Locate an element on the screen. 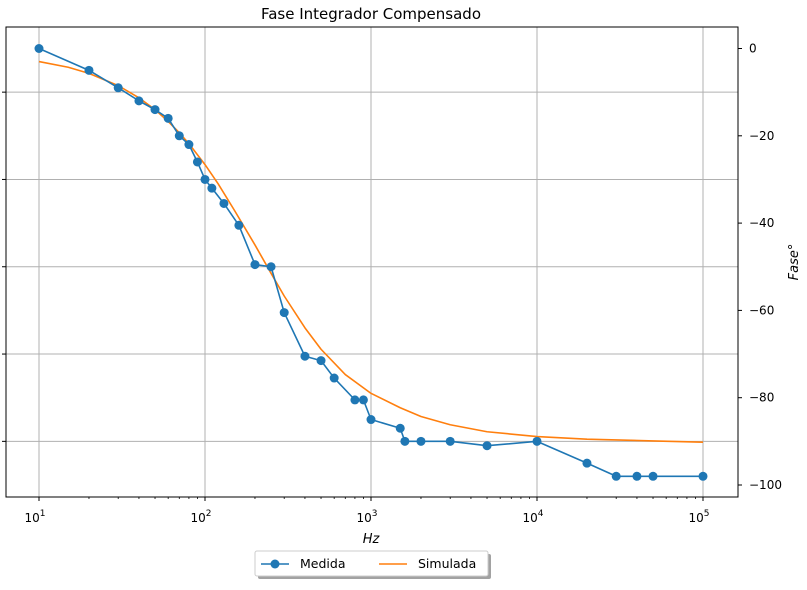 Image resolution: width=807 pixels, height=590 pixels. y-tick-label: −40 is located at coordinates (761, 223).